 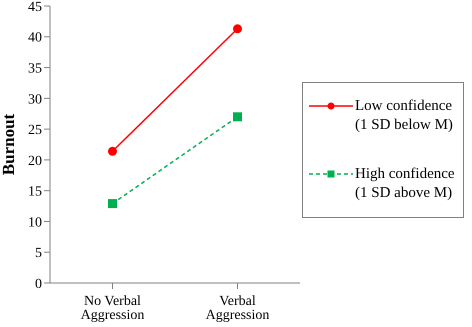 What do you see at coordinates (35, 192) in the screenshot?
I see `y-tick-label: 15` at bounding box center [35, 192].